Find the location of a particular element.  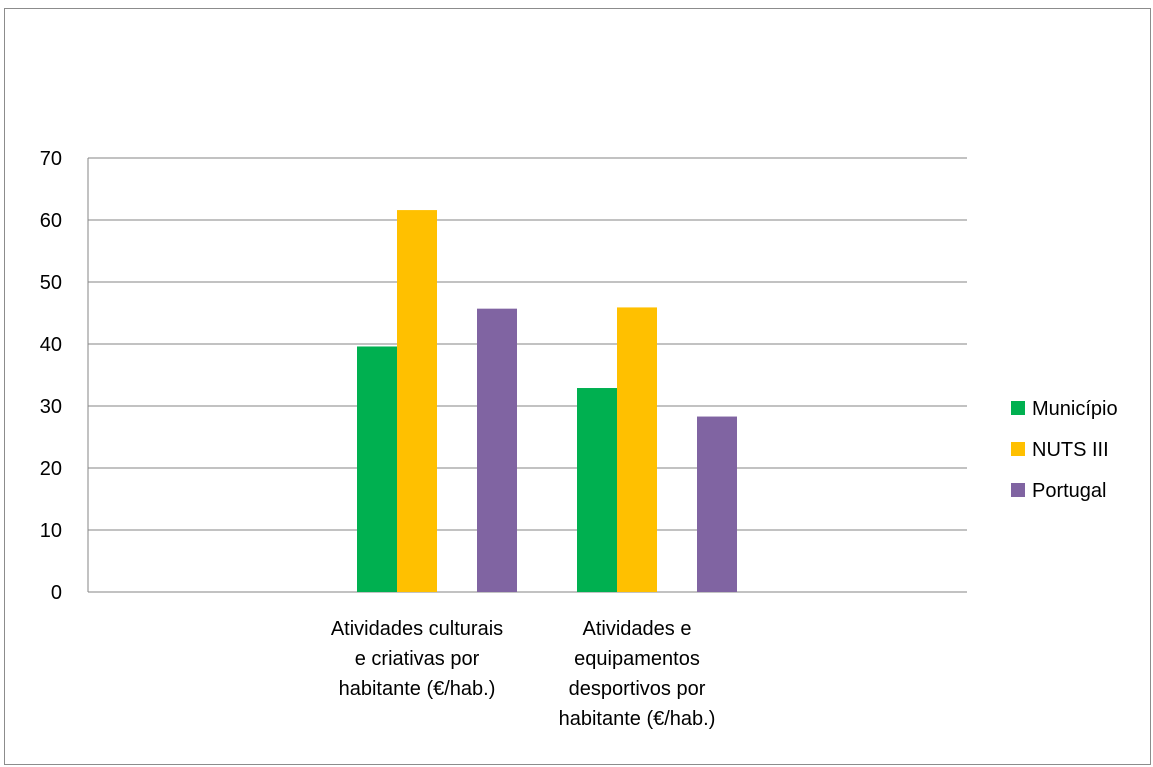

y-tick-label: 0 is located at coordinates (56, 593).